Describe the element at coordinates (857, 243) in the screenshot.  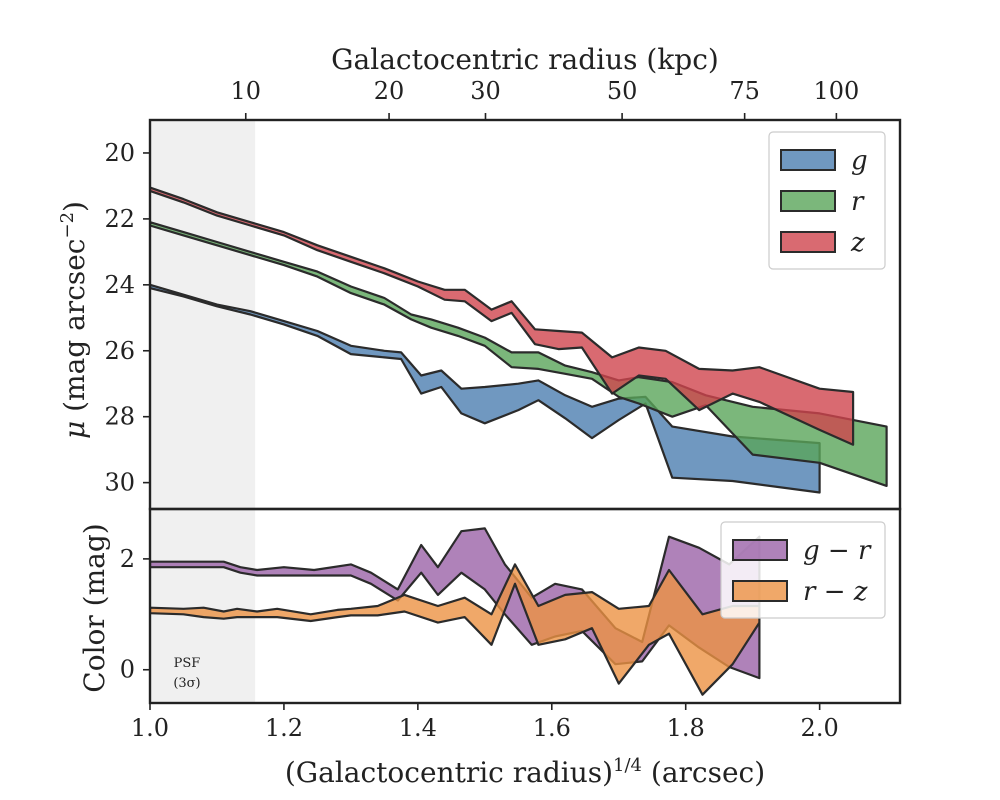
I see `legend-label-z: z` at that location.